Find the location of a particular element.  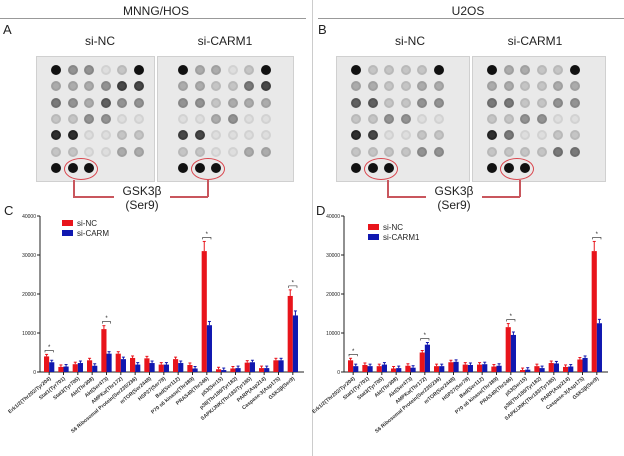

panel-b-condition-si-carm1: si-CARM1 is located at coordinates (535, 41).